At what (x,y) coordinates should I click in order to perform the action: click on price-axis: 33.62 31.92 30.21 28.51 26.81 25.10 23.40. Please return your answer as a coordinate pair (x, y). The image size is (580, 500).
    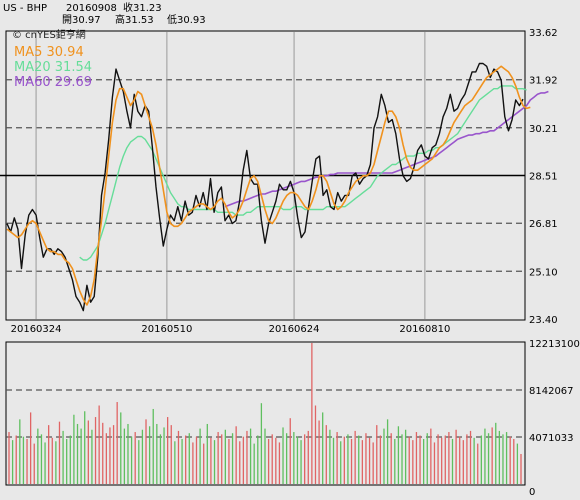
    Looking at the image, I should click on (543, 177).